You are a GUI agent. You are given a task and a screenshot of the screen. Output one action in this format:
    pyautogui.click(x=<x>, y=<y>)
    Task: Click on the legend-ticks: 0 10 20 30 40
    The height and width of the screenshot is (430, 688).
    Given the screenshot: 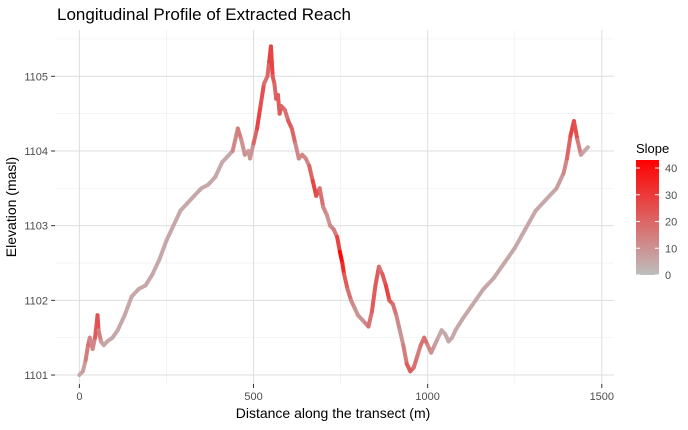 What is the action you would take?
    pyautogui.click(x=656, y=222)
    